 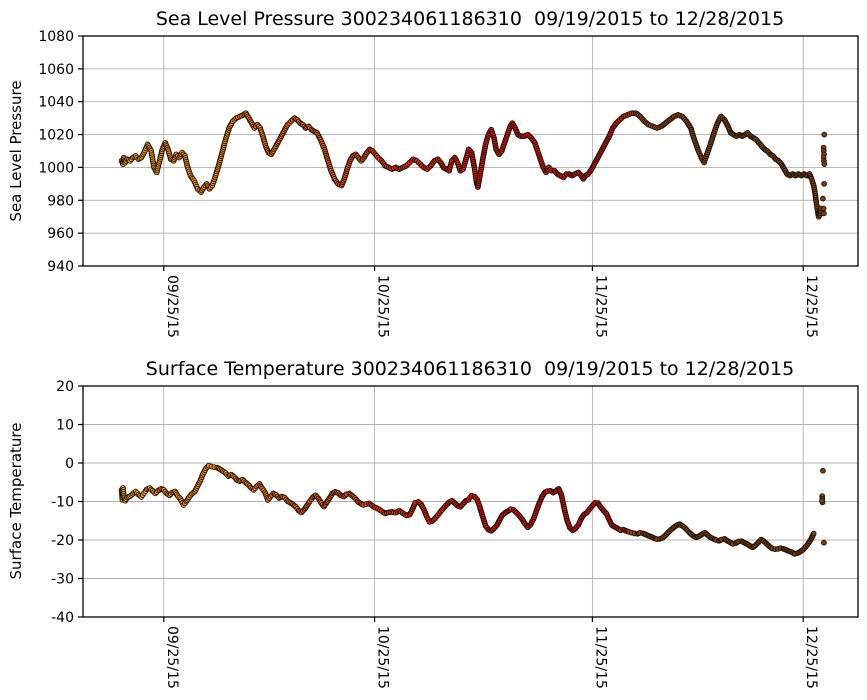 I want to click on y-tick-label: 980, so click(x=60, y=201).